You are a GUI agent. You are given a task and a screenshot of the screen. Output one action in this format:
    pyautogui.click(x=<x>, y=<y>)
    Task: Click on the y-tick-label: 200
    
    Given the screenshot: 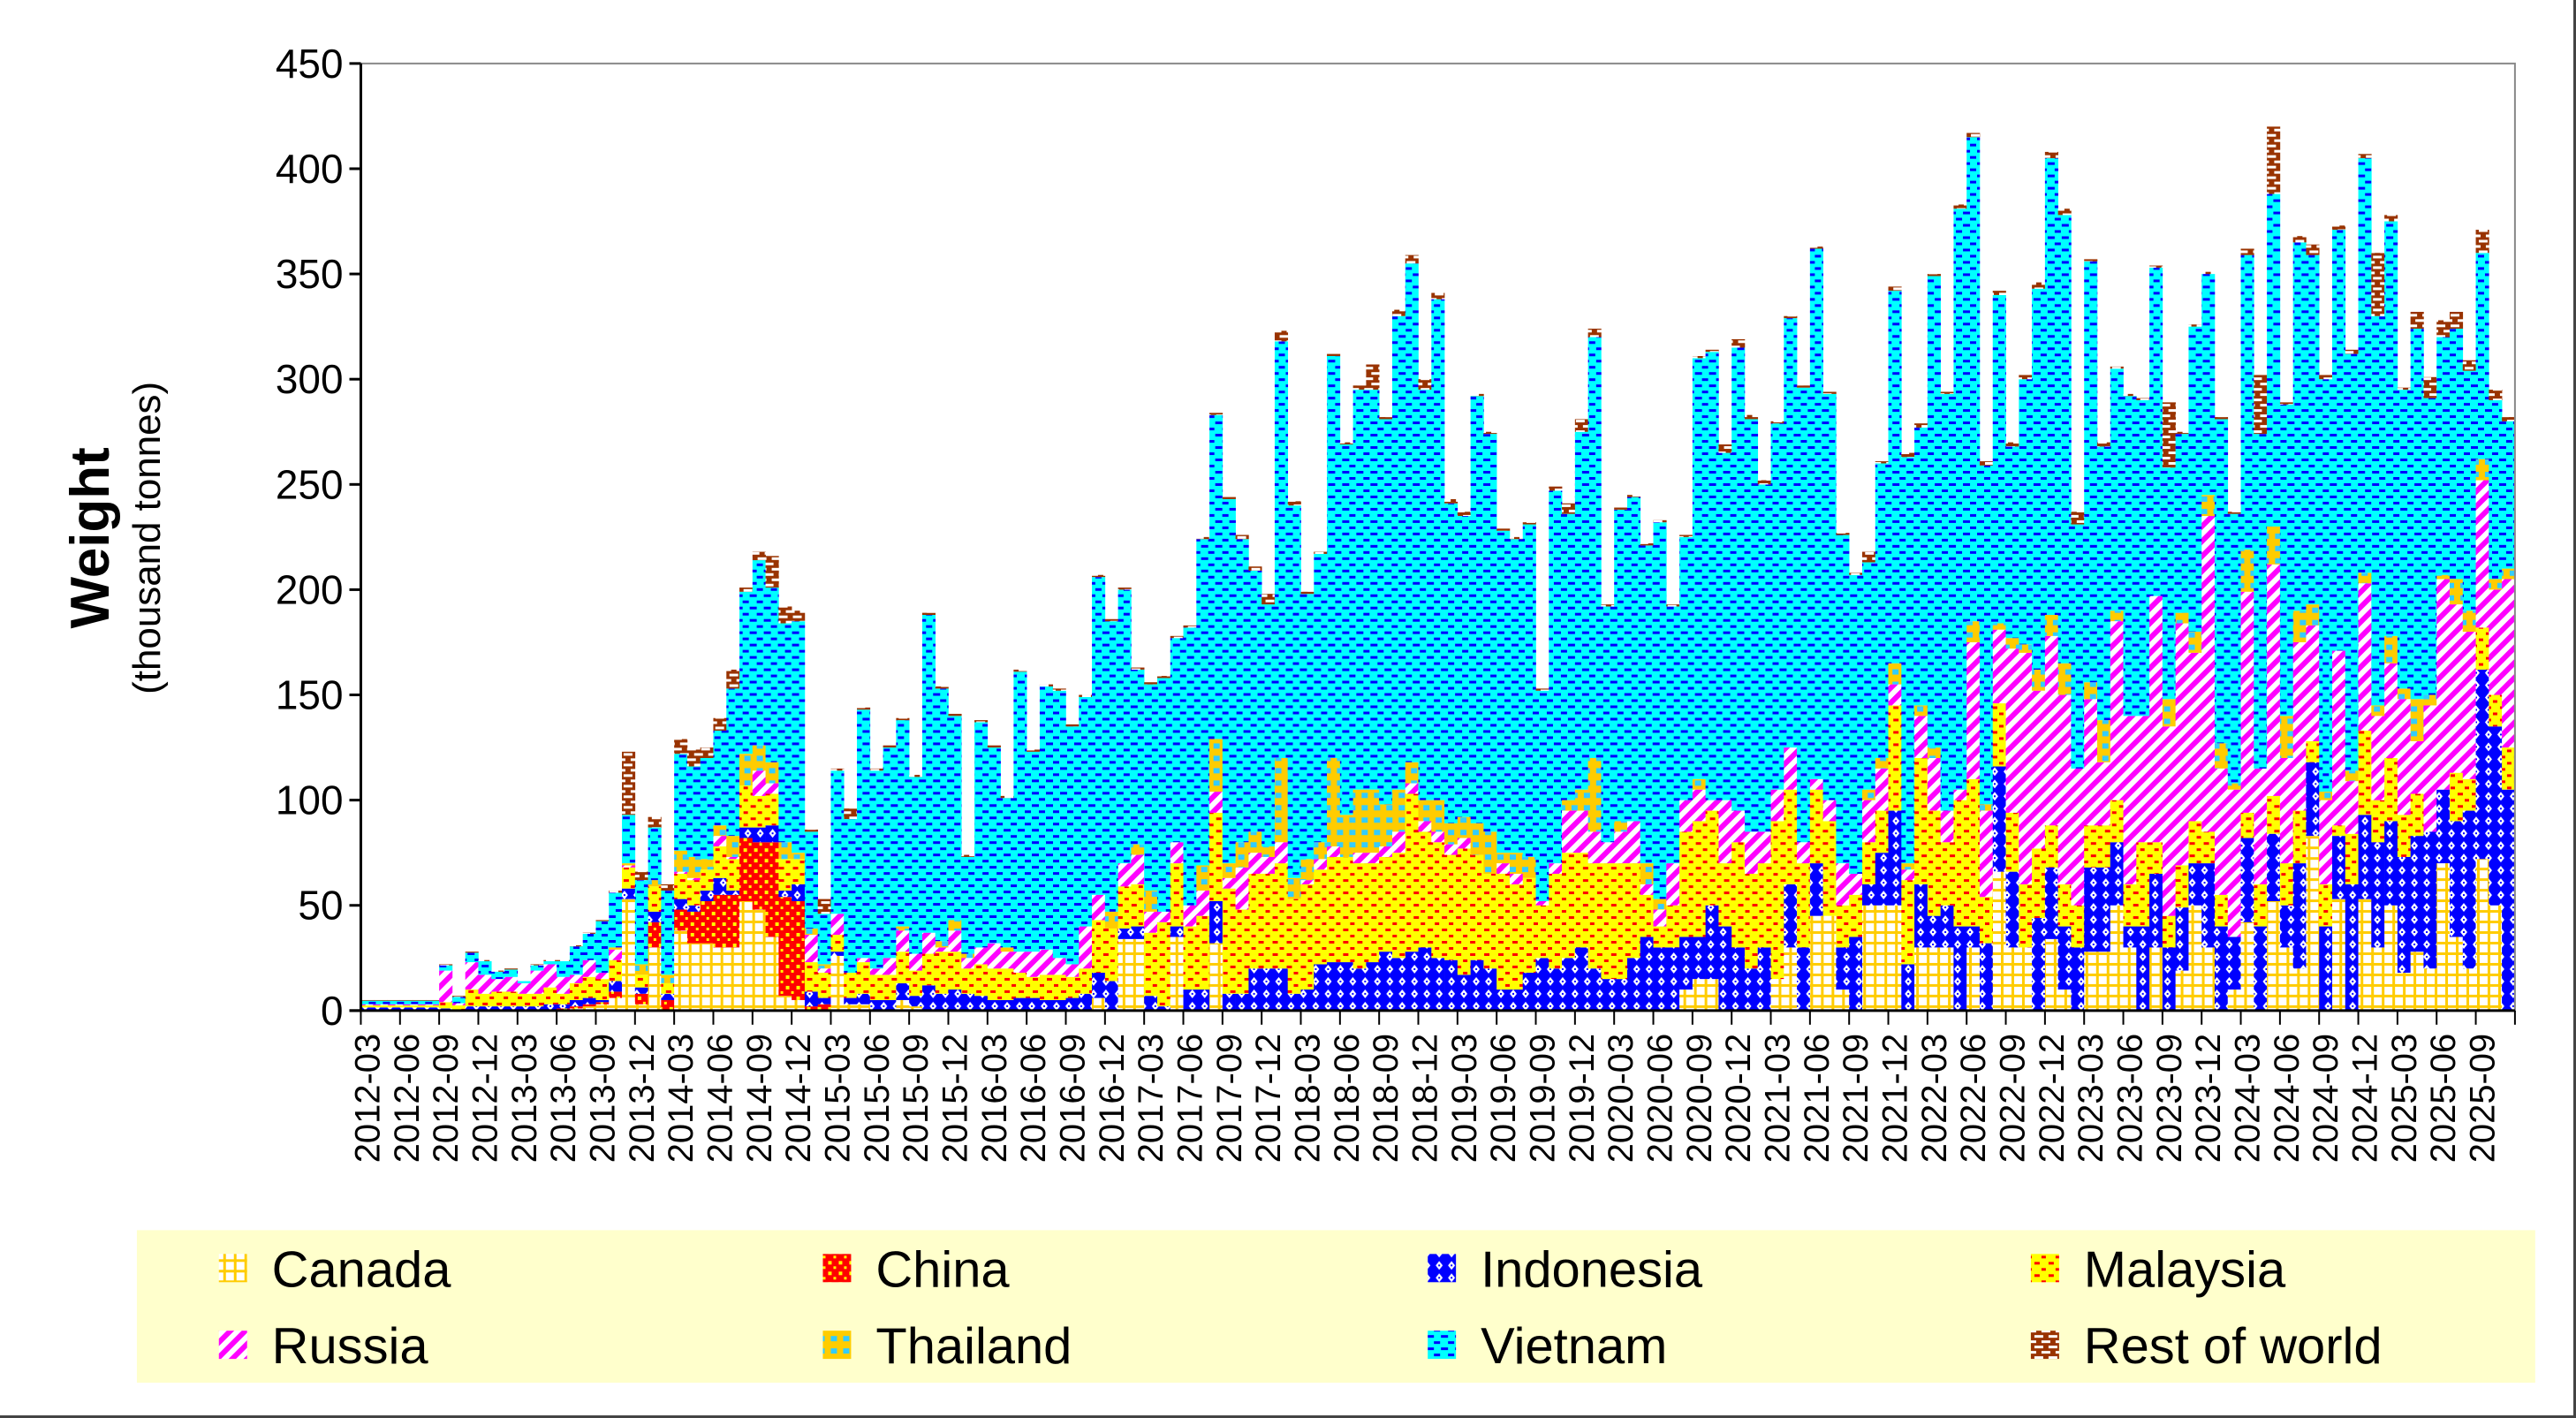 What is the action you would take?
    pyautogui.click(x=310, y=589)
    